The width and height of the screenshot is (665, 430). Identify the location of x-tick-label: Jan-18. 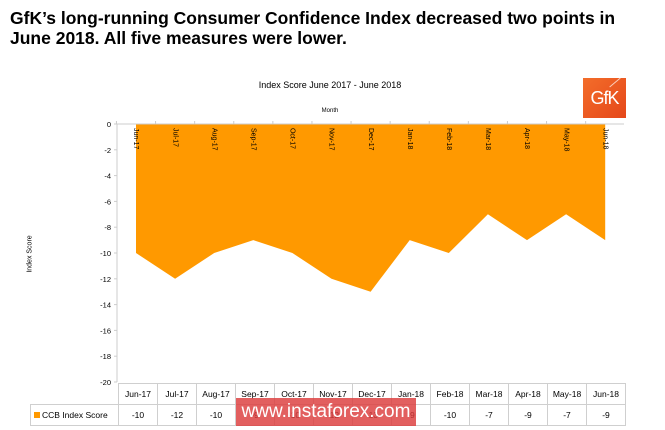
(409, 139).